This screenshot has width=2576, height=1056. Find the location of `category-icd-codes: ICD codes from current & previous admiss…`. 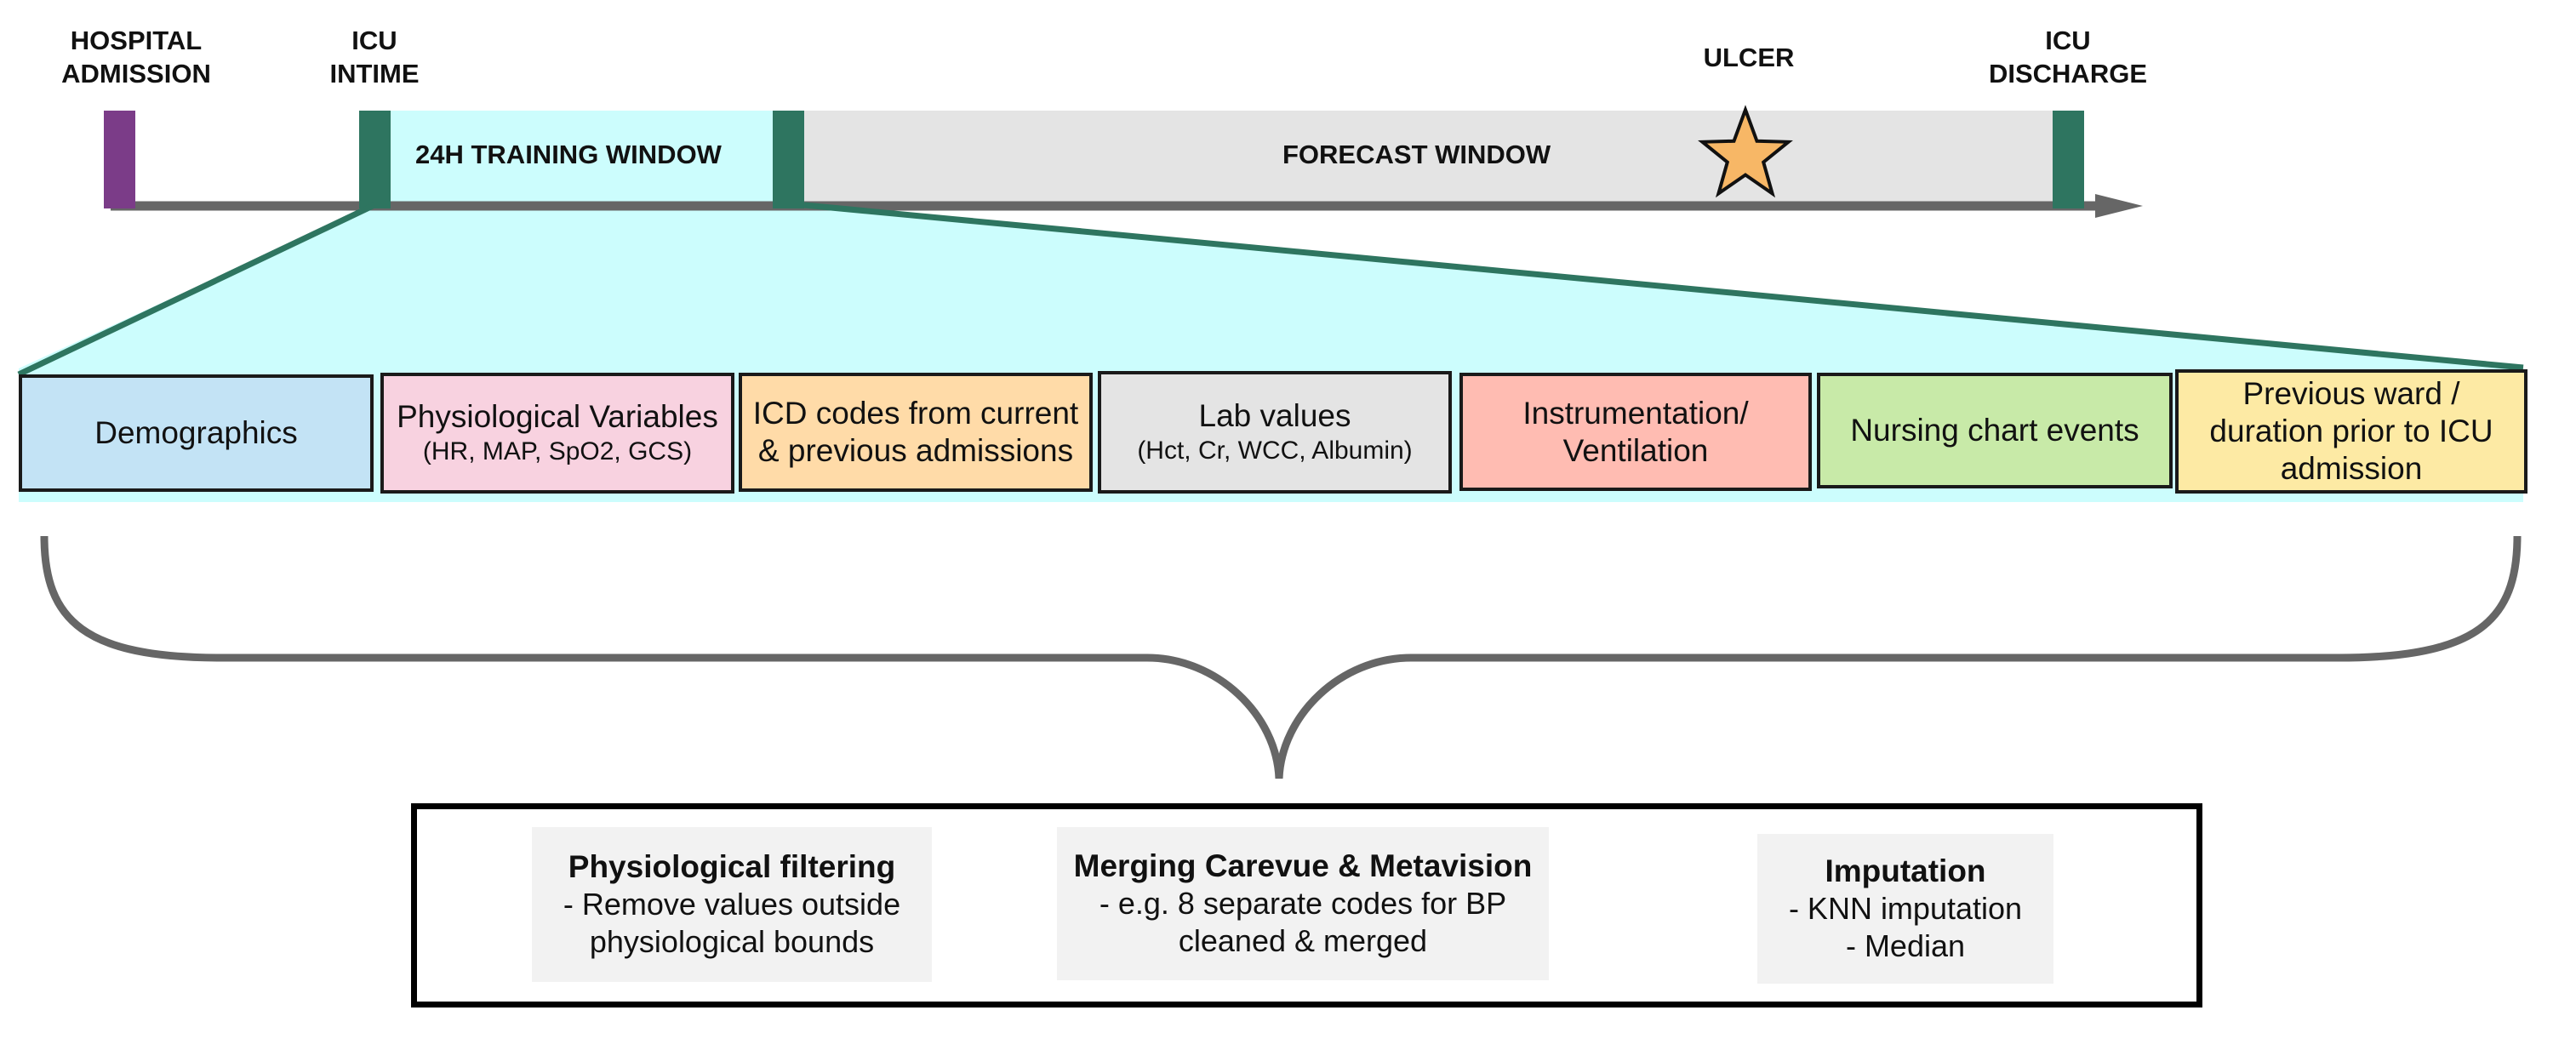

category-icd-codes: ICD codes from current & previous admiss… is located at coordinates (916, 432).